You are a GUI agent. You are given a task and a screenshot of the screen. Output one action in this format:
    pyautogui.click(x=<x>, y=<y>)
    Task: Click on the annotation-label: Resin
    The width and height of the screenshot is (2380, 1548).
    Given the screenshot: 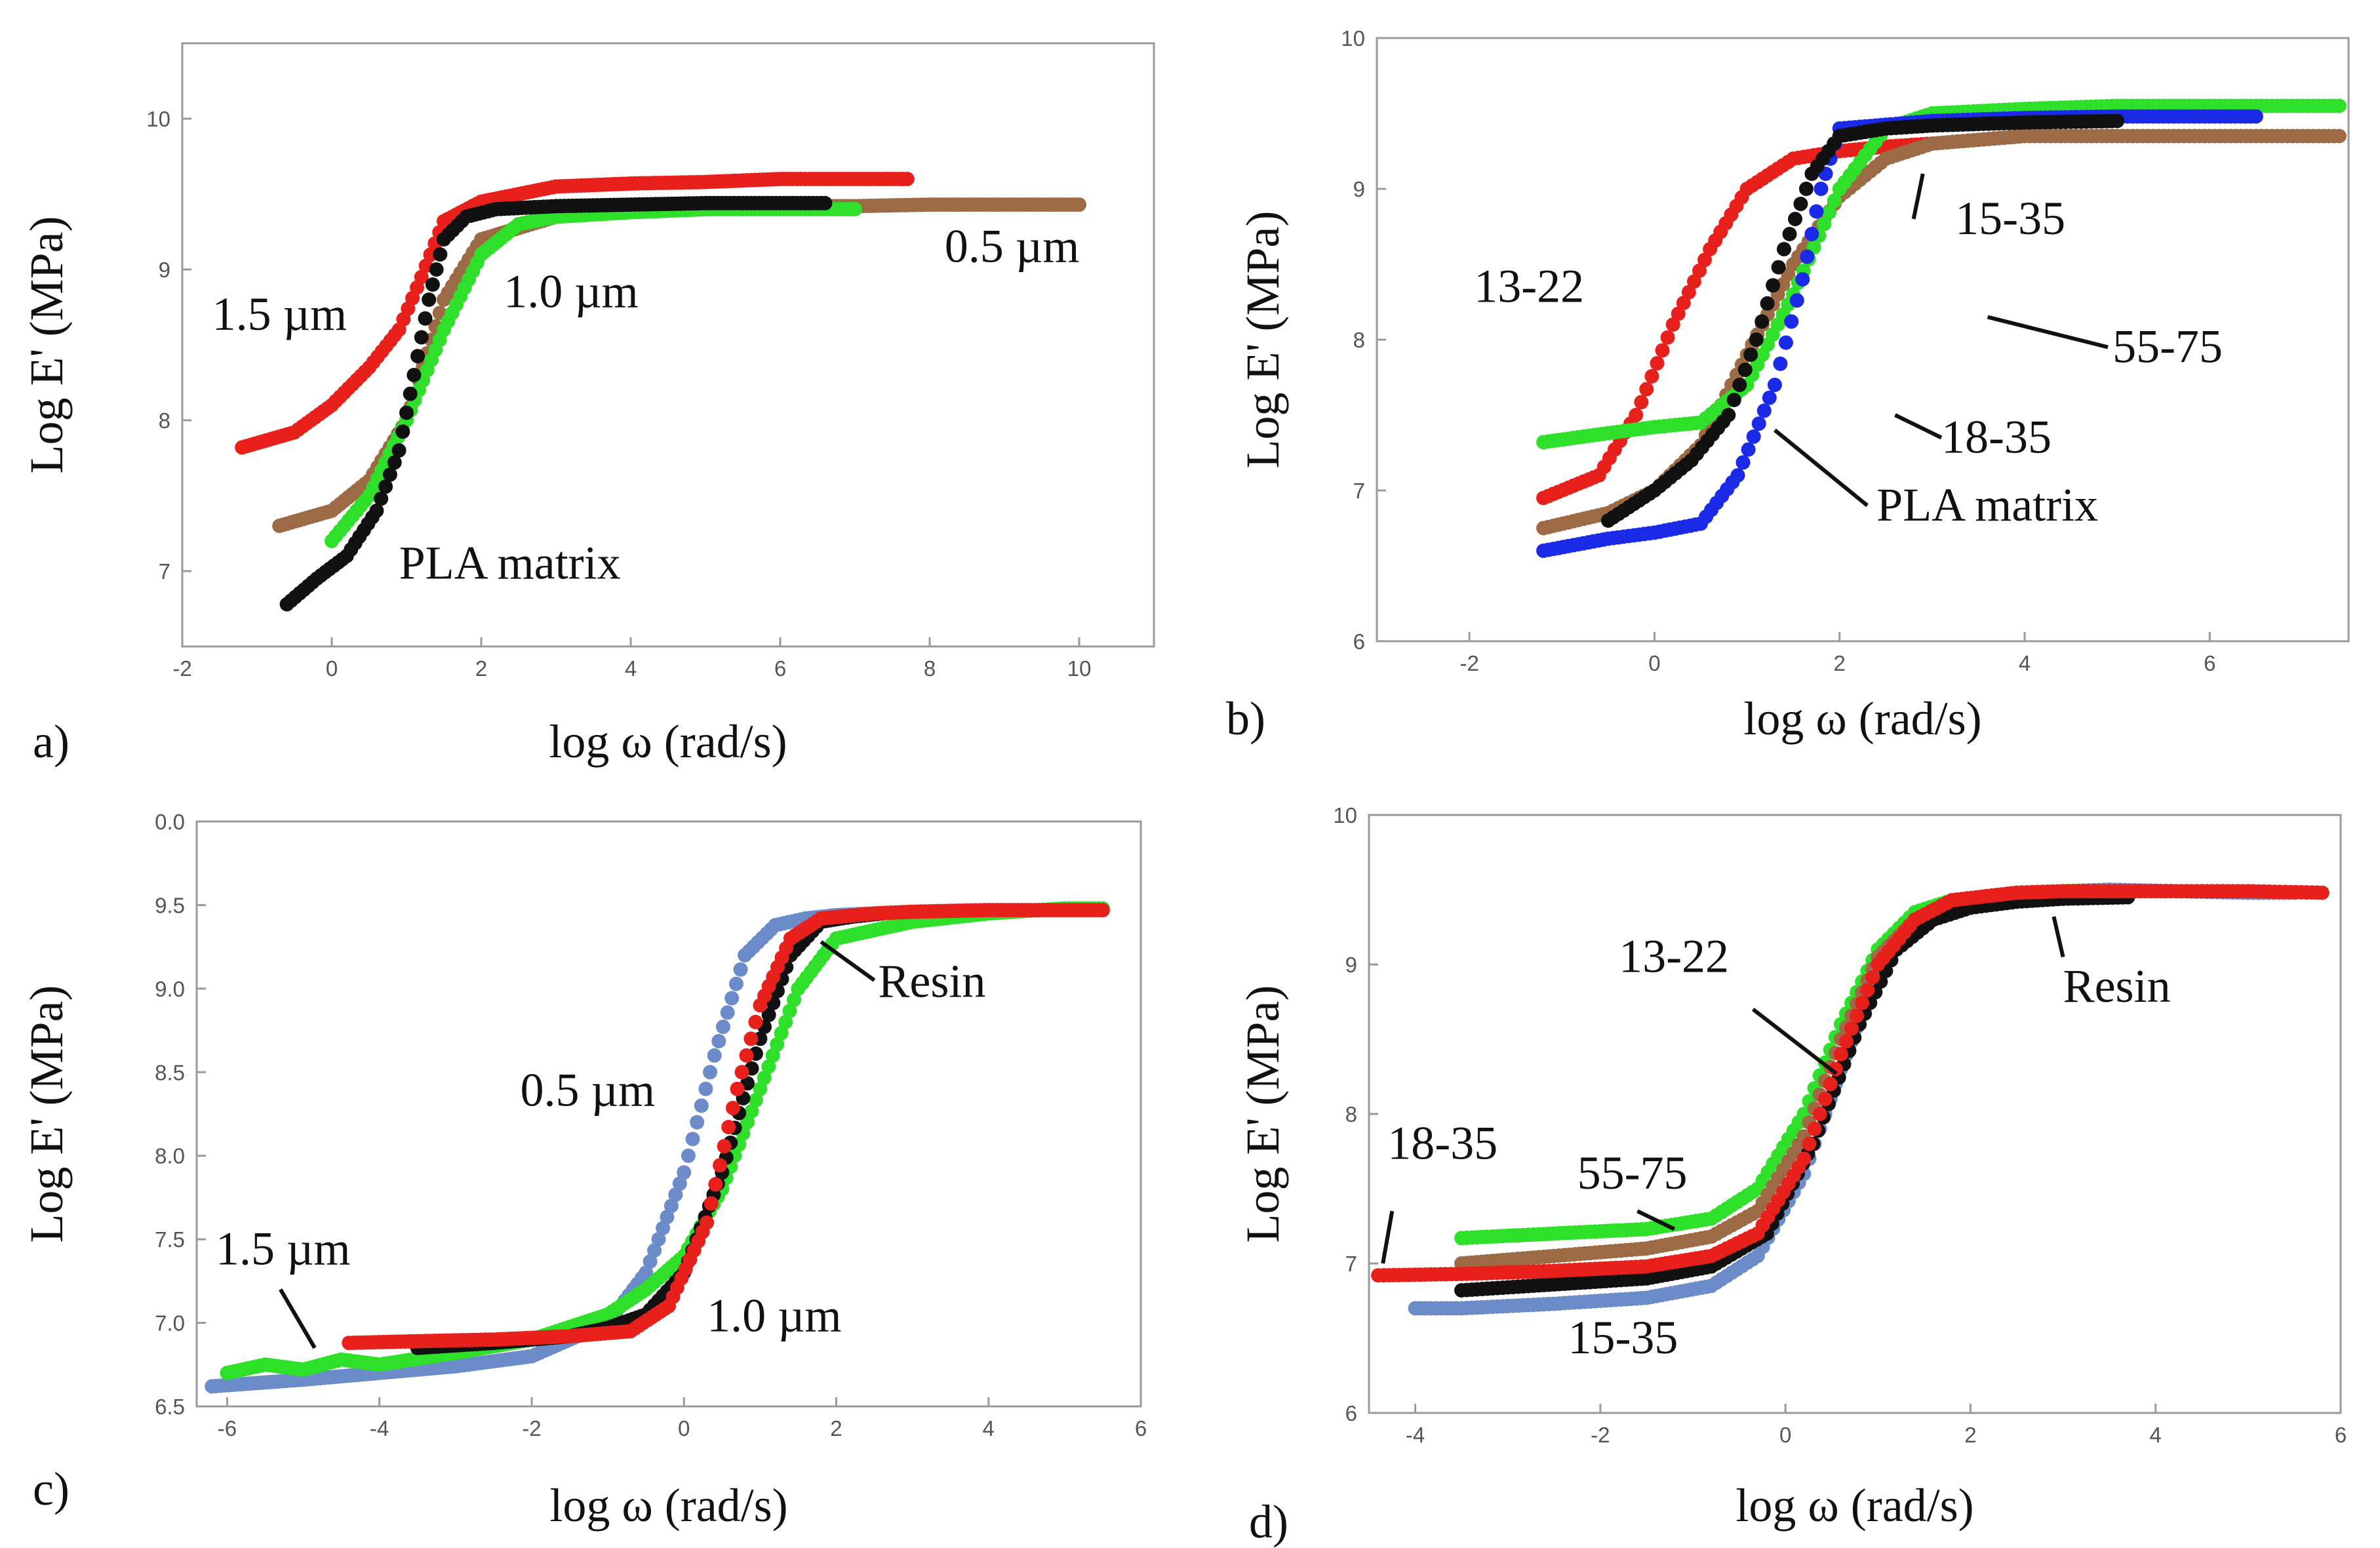 What is the action you would take?
    pyautogui.click(x=2117, y=986)
    